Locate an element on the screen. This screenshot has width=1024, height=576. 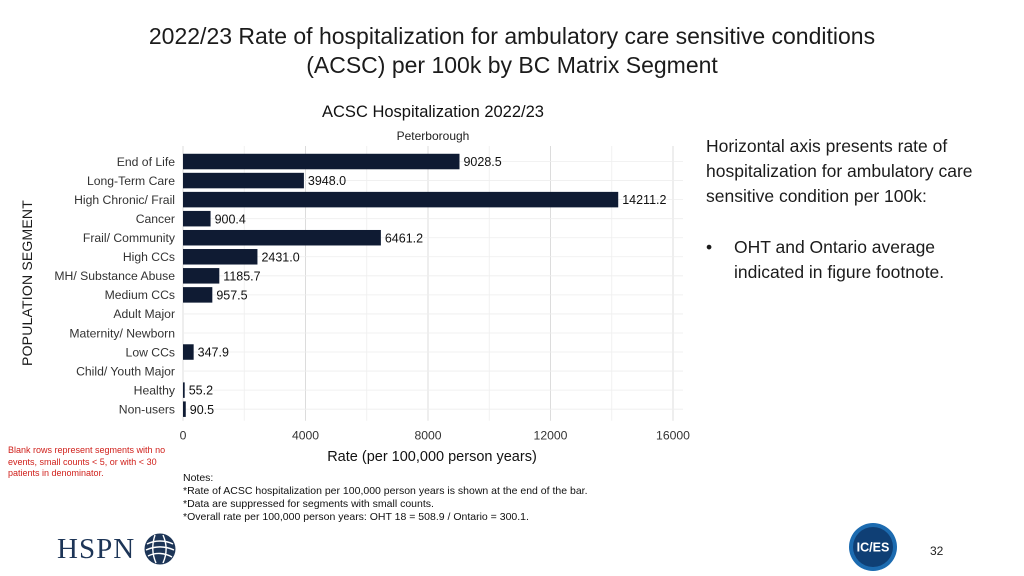
data-label: 2431.0 is located at coordinates (280, 257).